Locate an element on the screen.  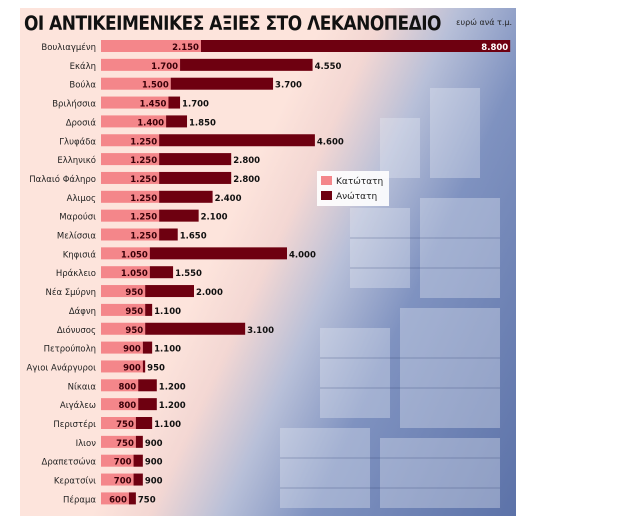
unit-label: ευρώ ανά τ.μ. is located at coordinates (484, 22).